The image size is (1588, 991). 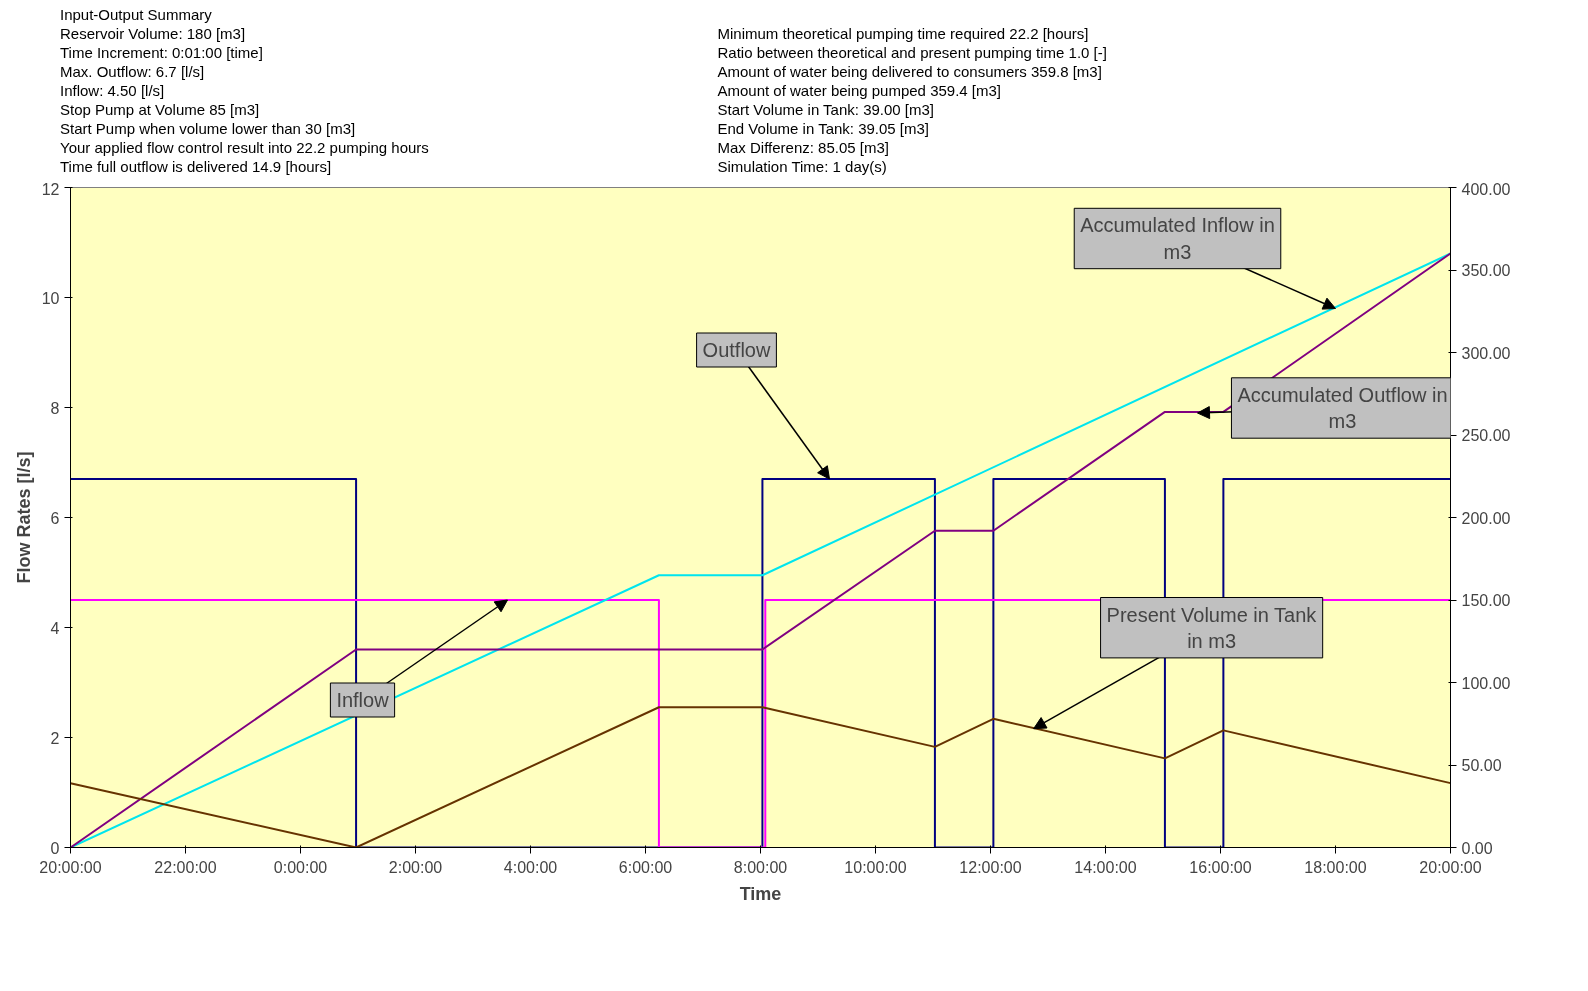 What do you see at coordinates (1220, 867) in the screenshot?
I see `x-tick-label: 16:00:00` at bounding box center [1220, 867].